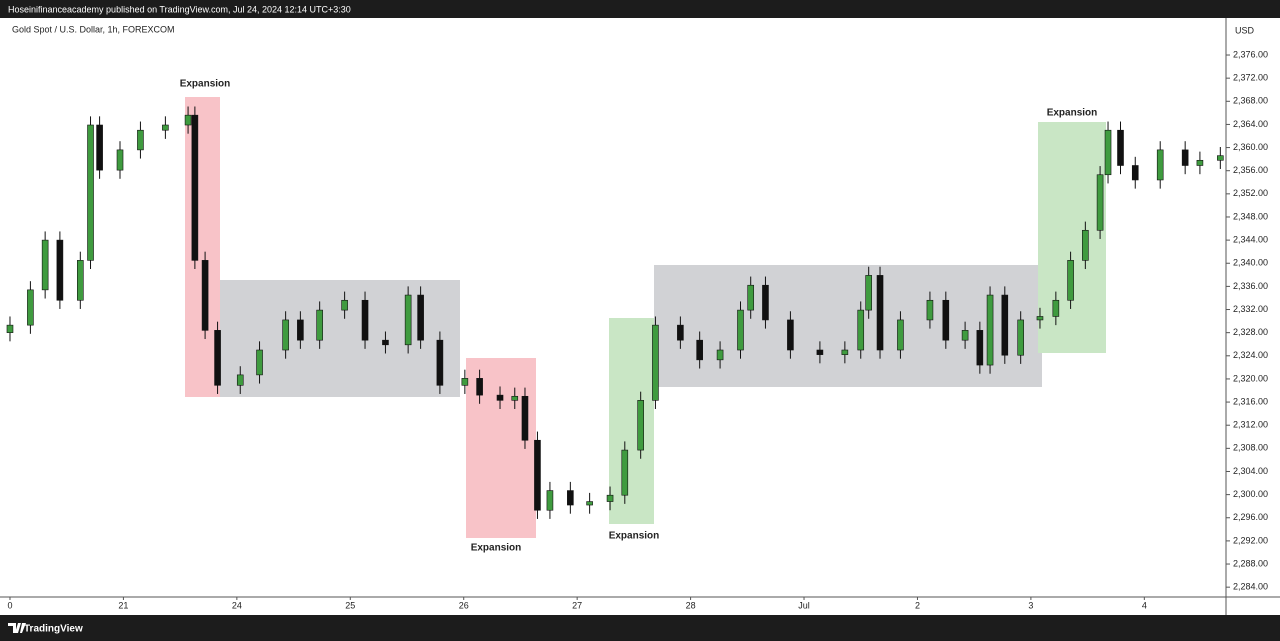 This screenshot has height=641, width=1280. What do you see at coordinates (1250, 54) in the screenshot?
I see `y-tick-label: 2,376.00` at bounding box center [1250, 54].